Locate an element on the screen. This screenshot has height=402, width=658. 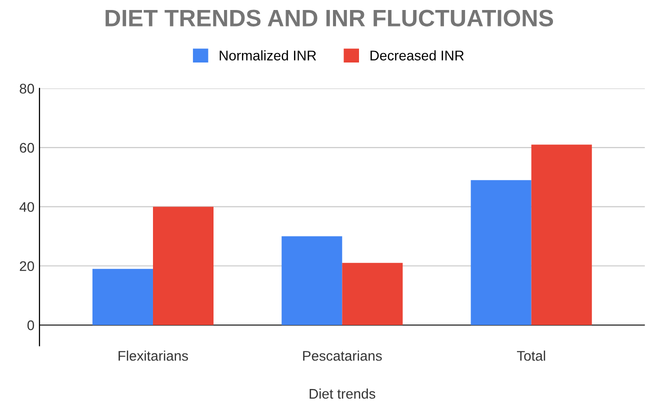
x-axis-title: Diet trends is located at coordinates (343, 393).